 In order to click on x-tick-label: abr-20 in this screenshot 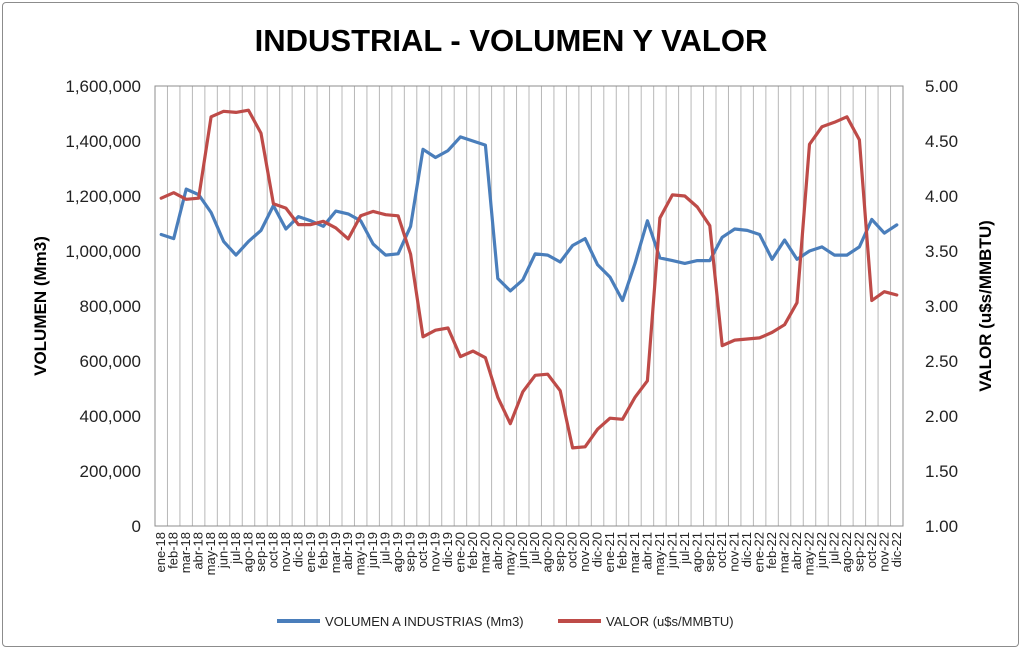, I will do `click(497, 551)`.